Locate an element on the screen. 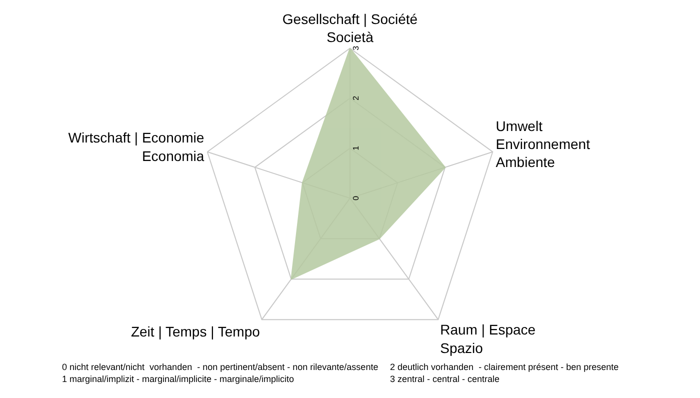  spoke-label: Zeit | Temps | Tempo is located at coordinates (195, 331).